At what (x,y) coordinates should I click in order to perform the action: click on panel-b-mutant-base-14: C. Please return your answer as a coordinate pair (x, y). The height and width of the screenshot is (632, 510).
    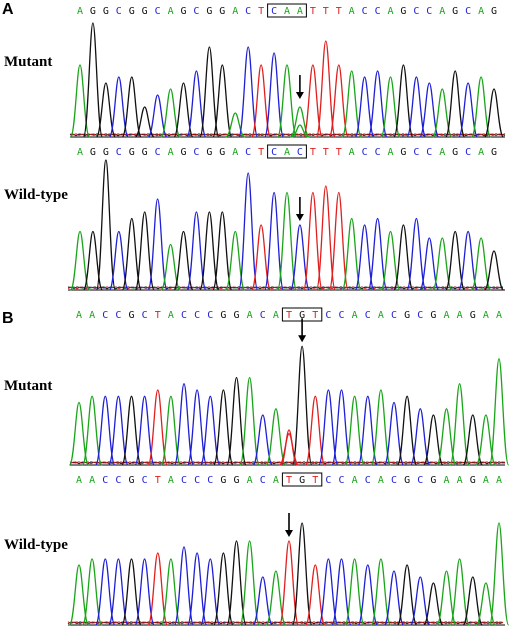
    Looking at the image, I should click on (263, 315).